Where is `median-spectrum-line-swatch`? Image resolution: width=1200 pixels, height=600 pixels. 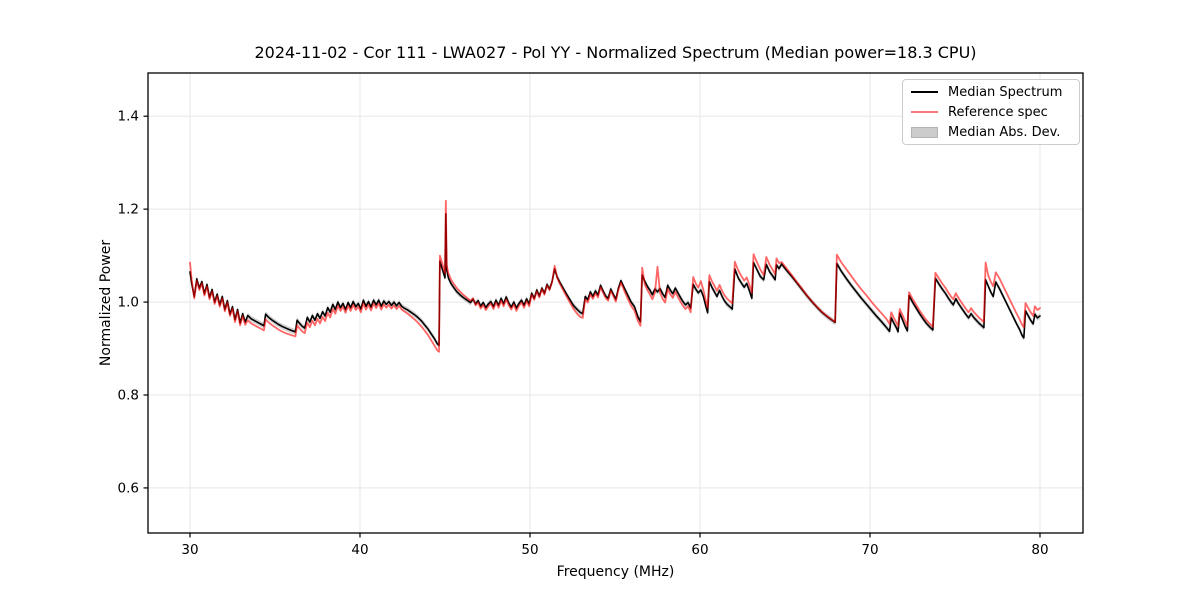
median-spectrum-line-swatch is located at coordinates (924, 92).